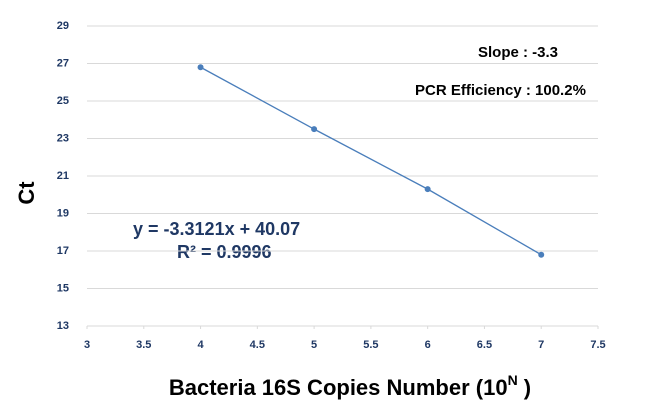 This screenshot has height=418, width=650. What do you see at coordinates (224, 252) in the screenshot?
I see `r-squared: R² = 0.9996` at bounding box center [224, 252].